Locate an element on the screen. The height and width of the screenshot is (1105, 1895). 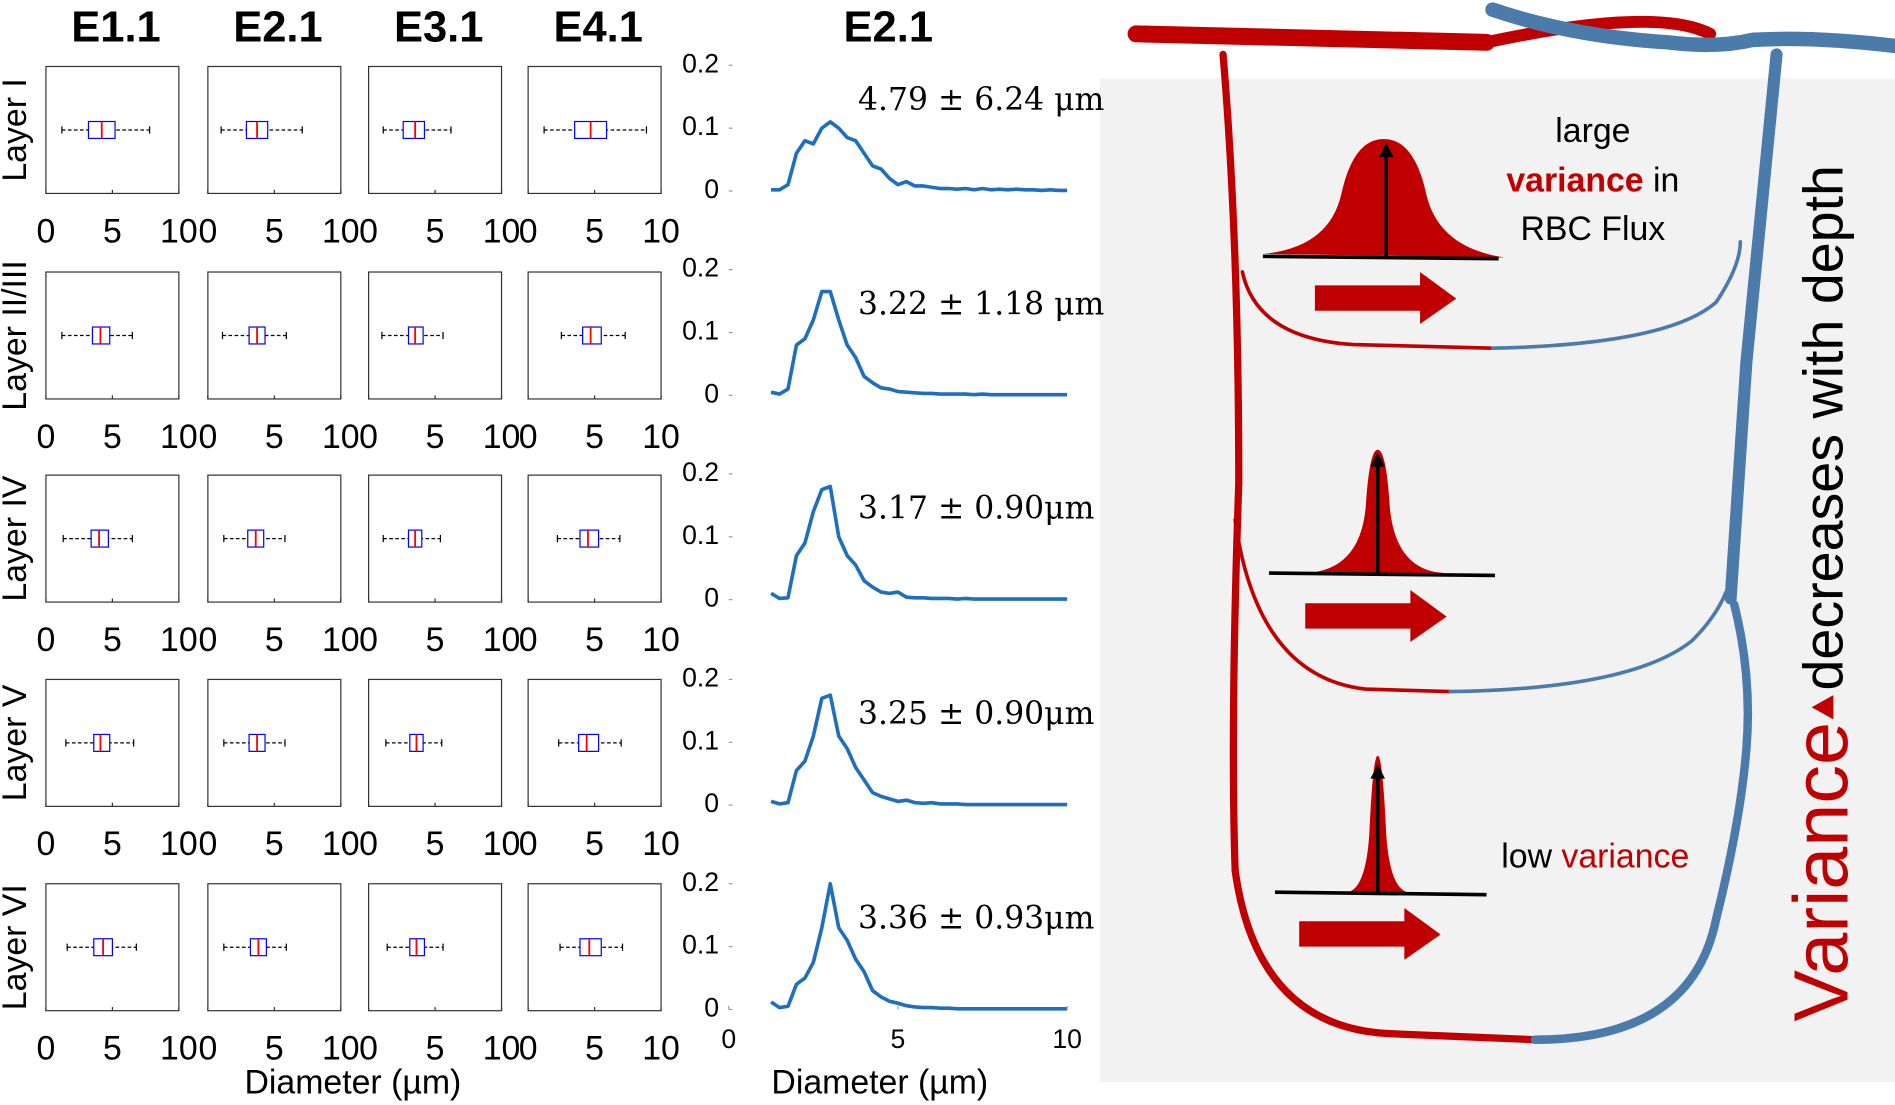
column-title: E2.1 is located at coordinates (277, 28).